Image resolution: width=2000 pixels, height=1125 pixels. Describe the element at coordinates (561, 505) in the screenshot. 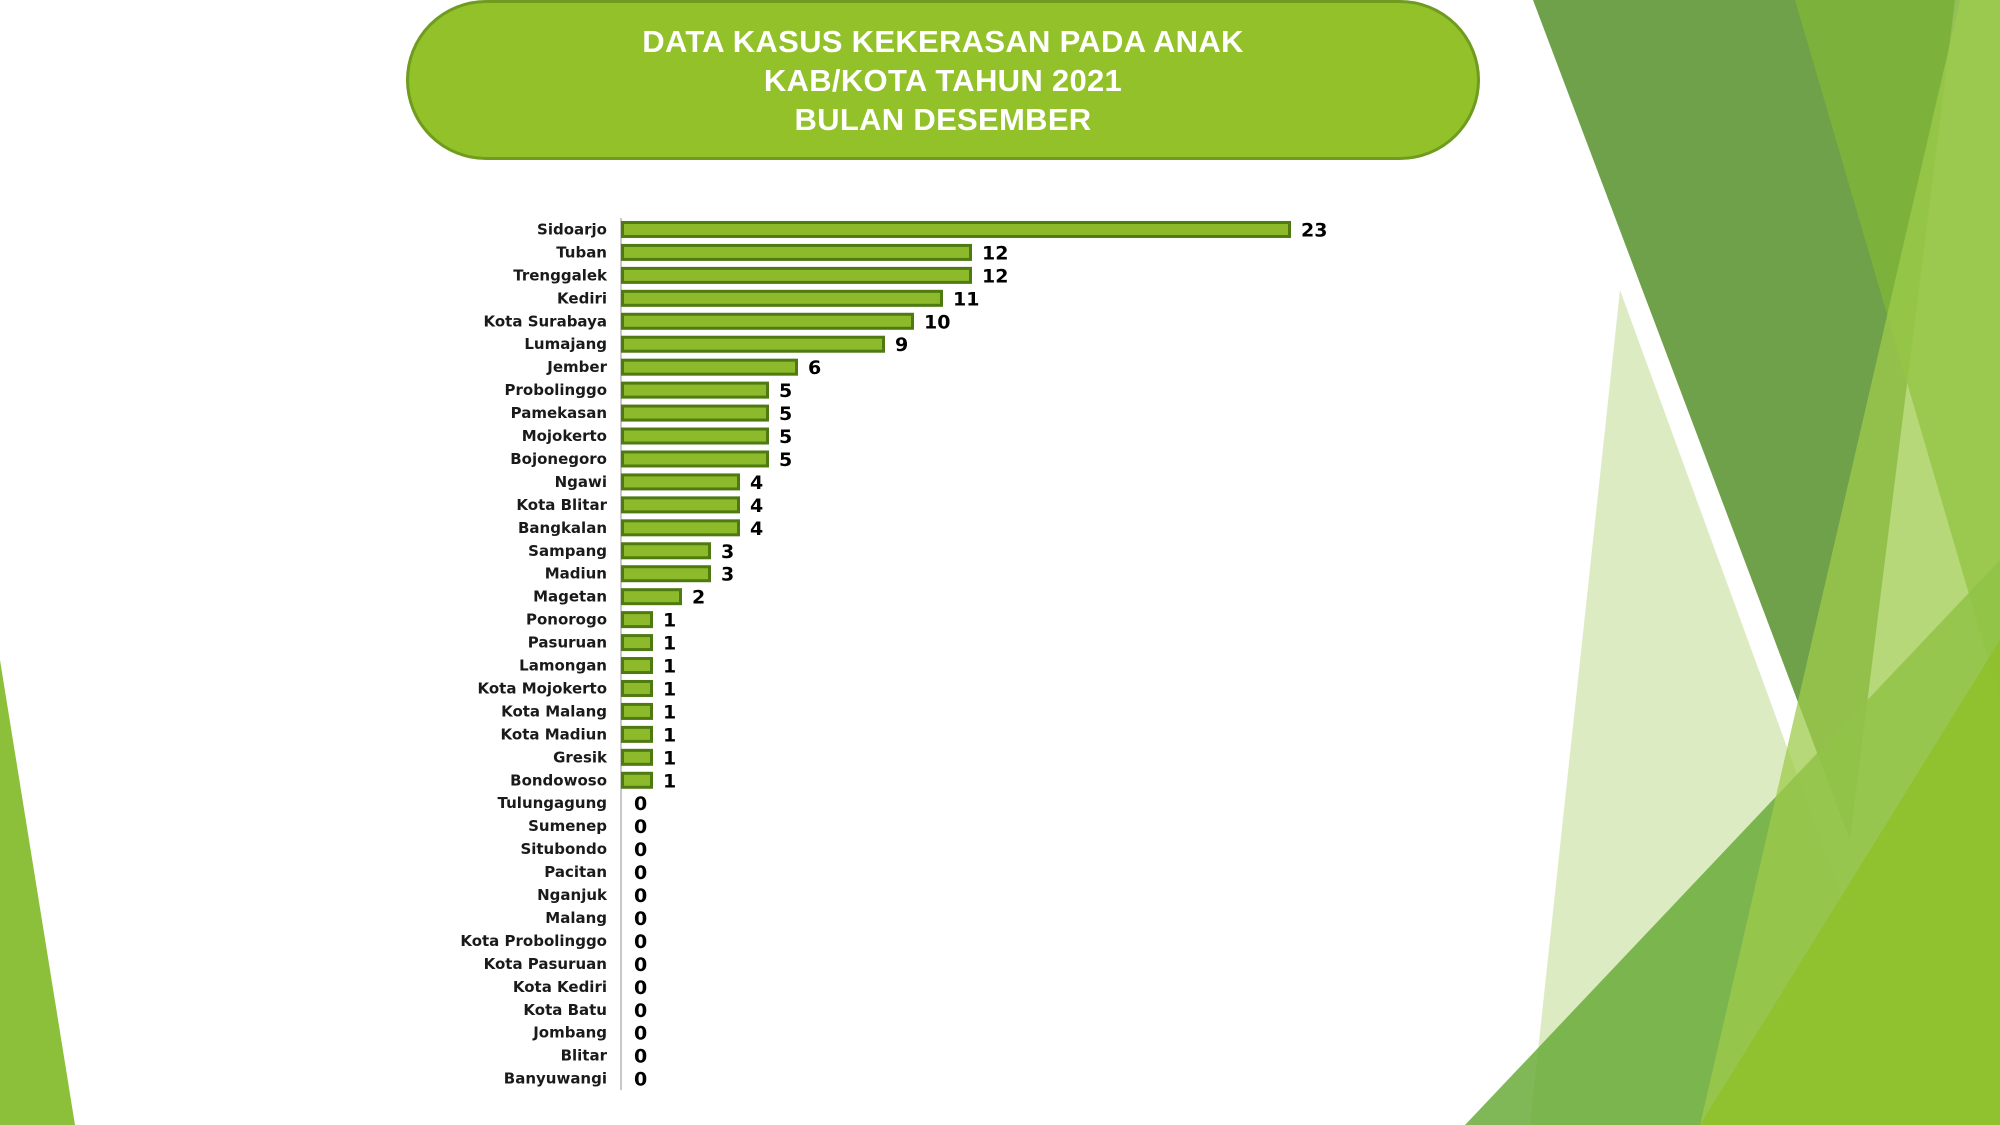

I see `category-label: Kota Blitar` at that location.